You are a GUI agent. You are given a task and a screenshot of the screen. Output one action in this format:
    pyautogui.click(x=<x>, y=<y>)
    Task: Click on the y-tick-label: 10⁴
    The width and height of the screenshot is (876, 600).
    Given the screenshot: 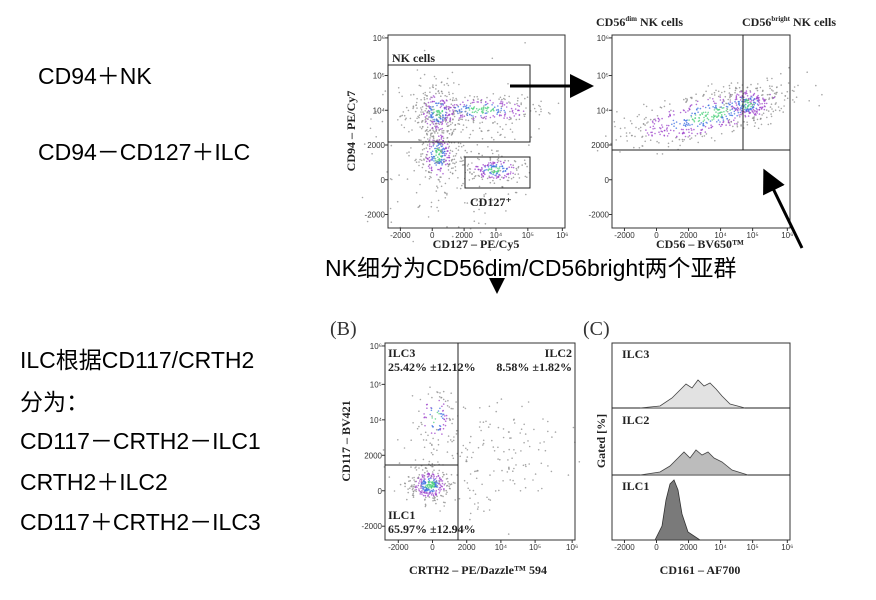 What is the action you would take?
    pyautogui.click(x=376, y=420)
    